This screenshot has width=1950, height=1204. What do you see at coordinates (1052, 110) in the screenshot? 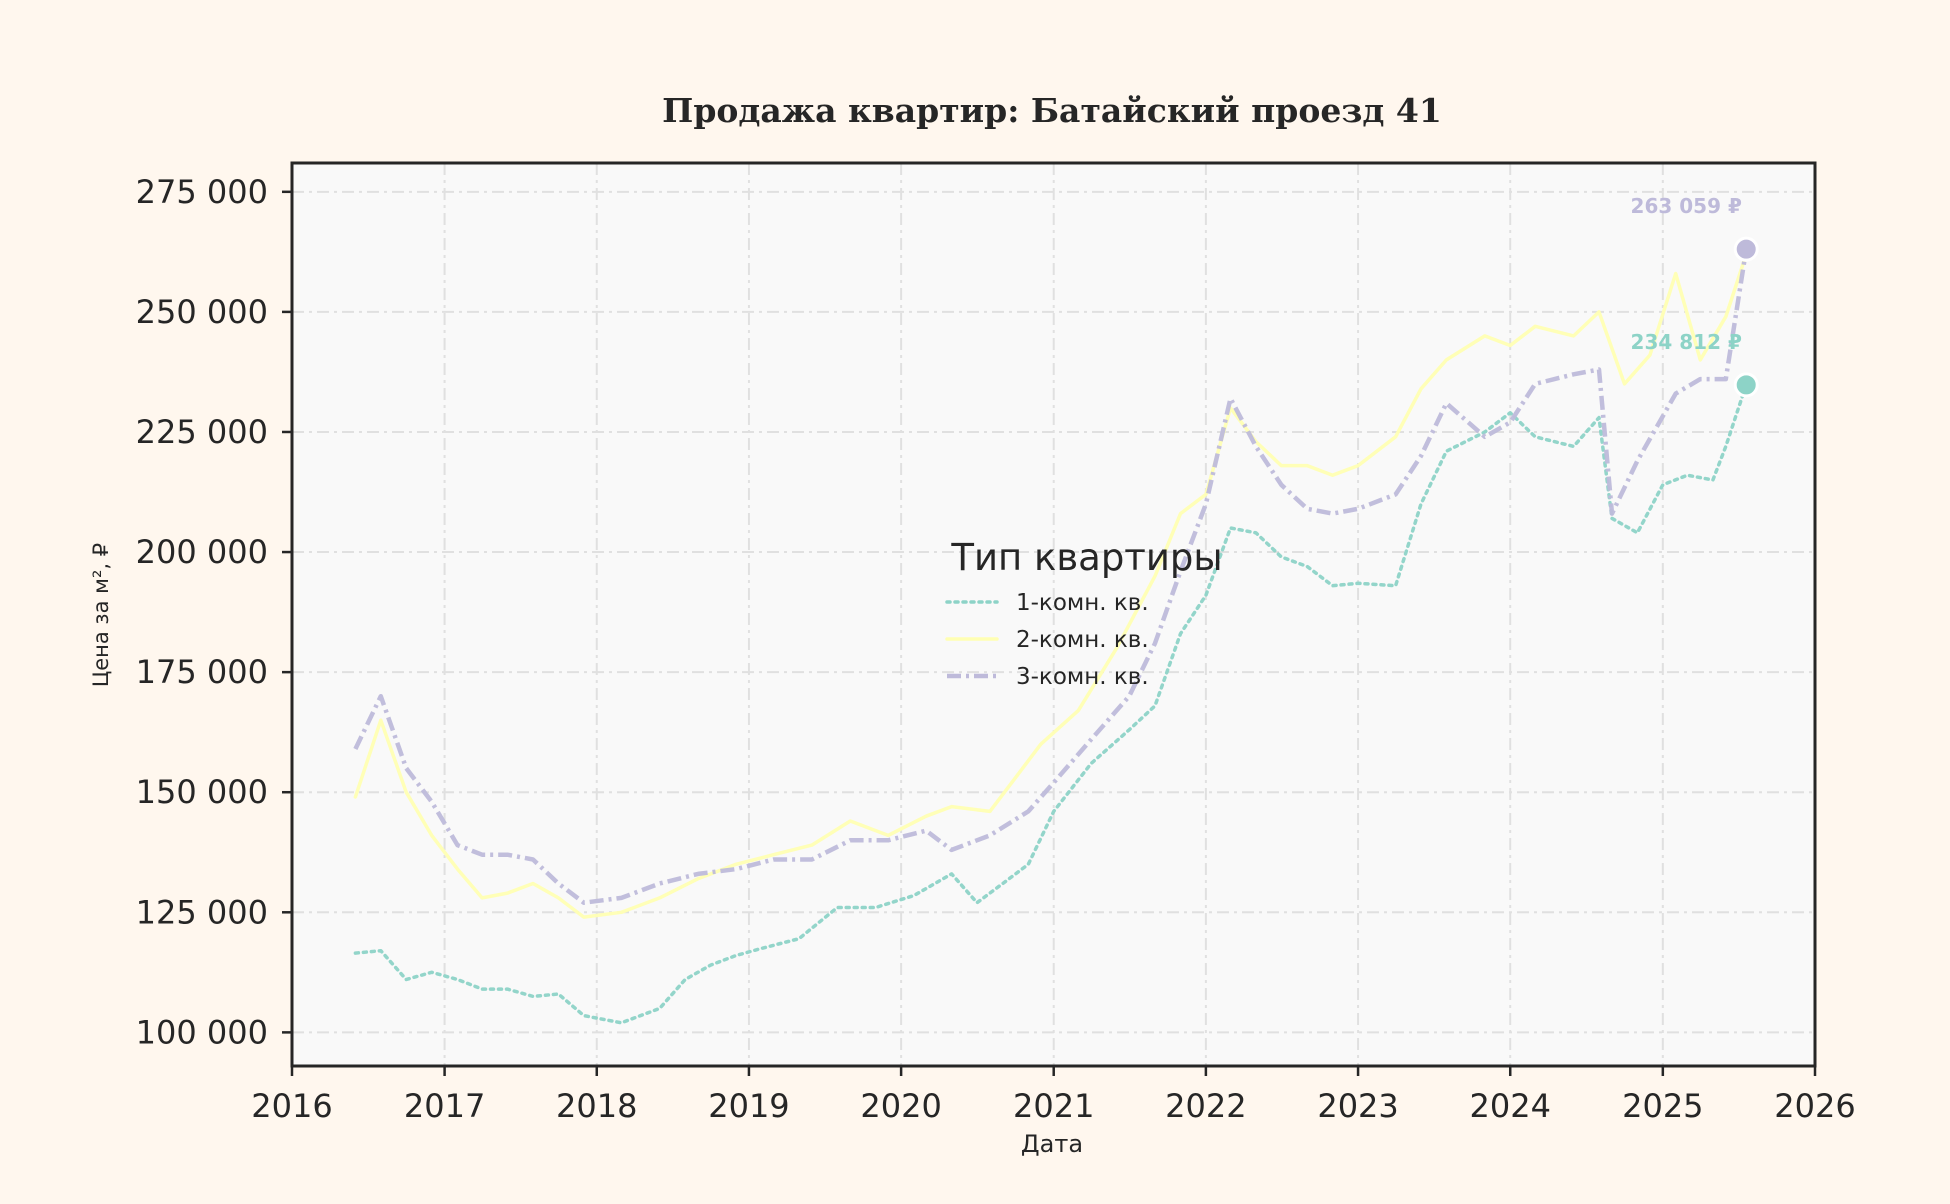
I see `chart-title: Продажа квартир: Батайский проезд 41` at bounding box center [1052, 110].